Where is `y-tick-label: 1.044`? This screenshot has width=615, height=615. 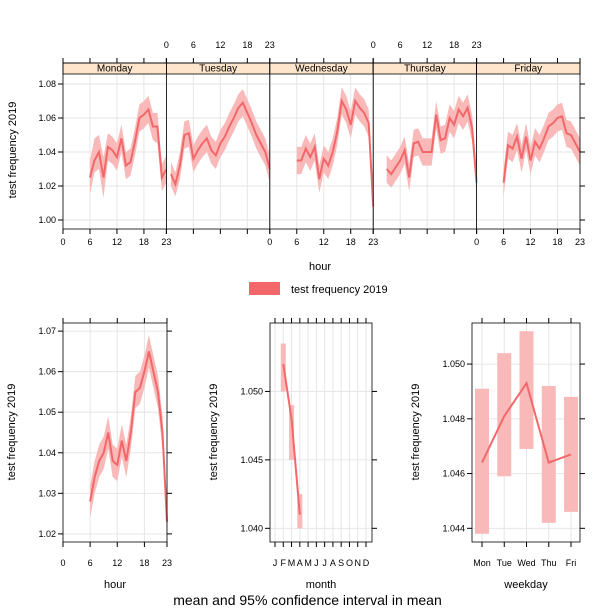
y-tick-label: 1.044 is located at coordinates (453, 528).